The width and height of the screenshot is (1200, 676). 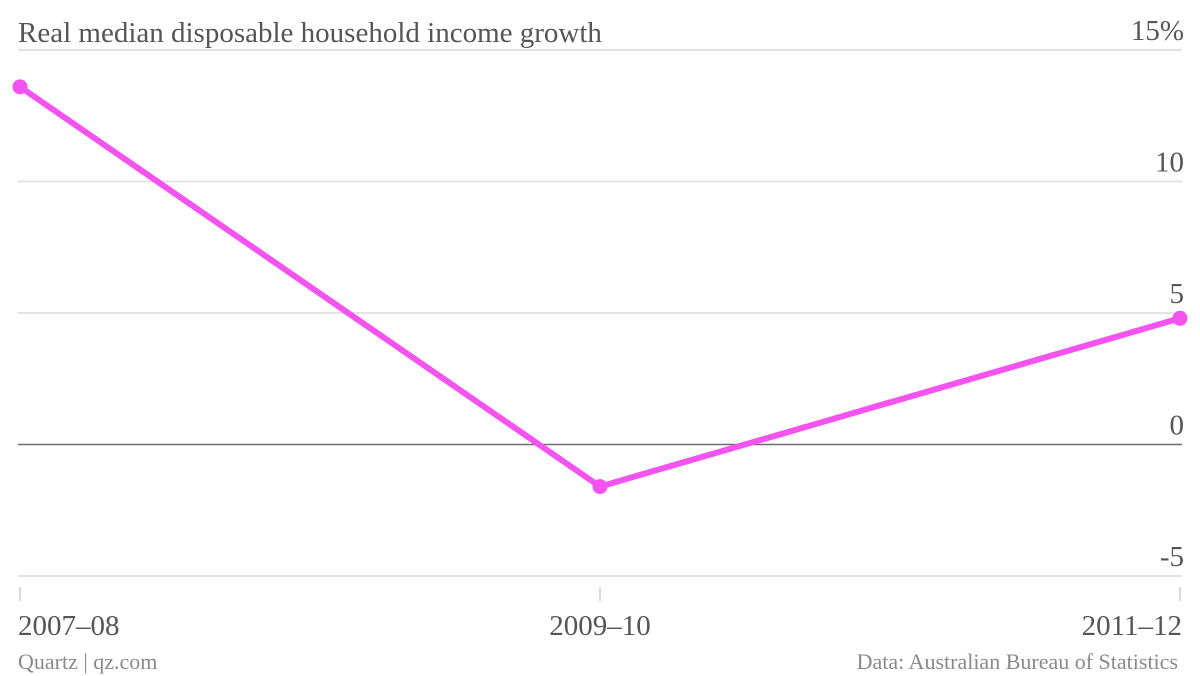 I want to click on x-tick-label: 2011–12, so click(x=1132, y=626).